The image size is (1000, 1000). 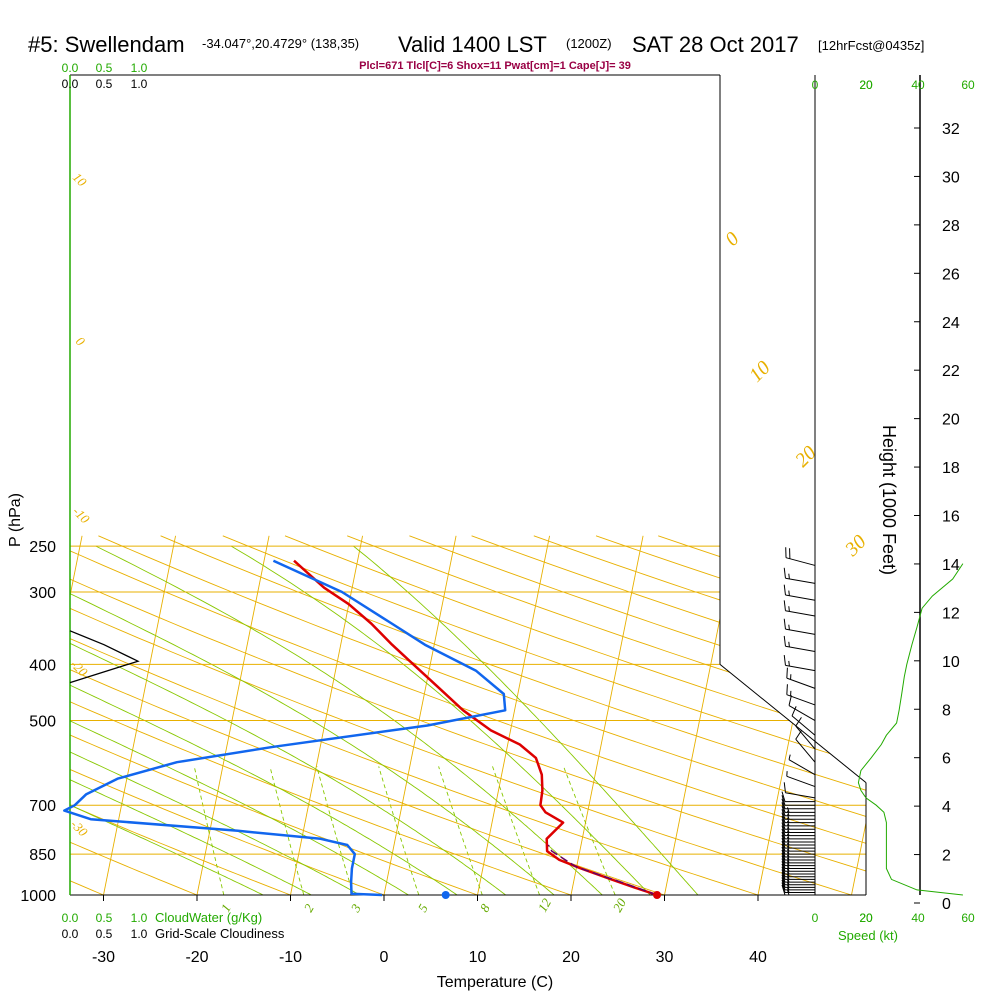 What do you see at coordinates (800, 631) in the screenshot?
I see `barb-staff` at bounding box center [800, 631].